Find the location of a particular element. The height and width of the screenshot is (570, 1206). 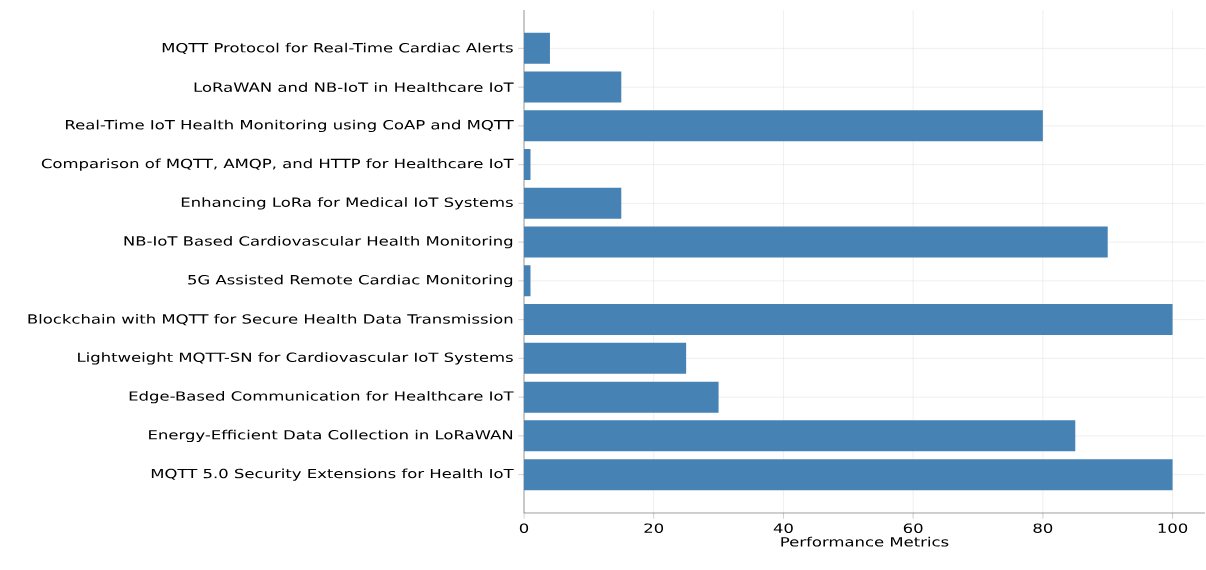

y-tick-label: Edge-Based Communication for Healthcare IoT is located at coordinates (321, 397).